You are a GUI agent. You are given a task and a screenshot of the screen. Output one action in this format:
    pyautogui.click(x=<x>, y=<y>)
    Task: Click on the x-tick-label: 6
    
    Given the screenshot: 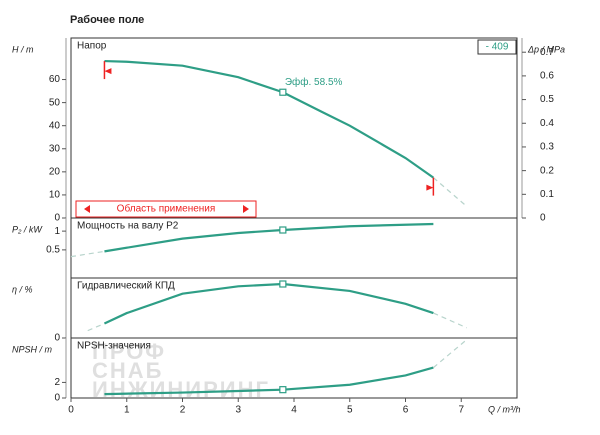 What is the action you would take?
    pyautogui.click(x=406, y=410)
    